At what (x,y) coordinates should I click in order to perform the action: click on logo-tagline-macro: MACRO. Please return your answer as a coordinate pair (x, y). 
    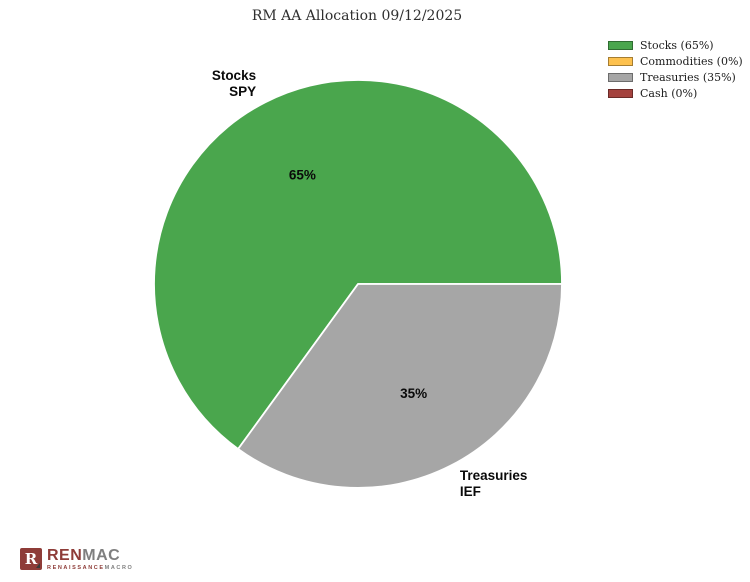
    Looking at the image, I should click on (119, 568).